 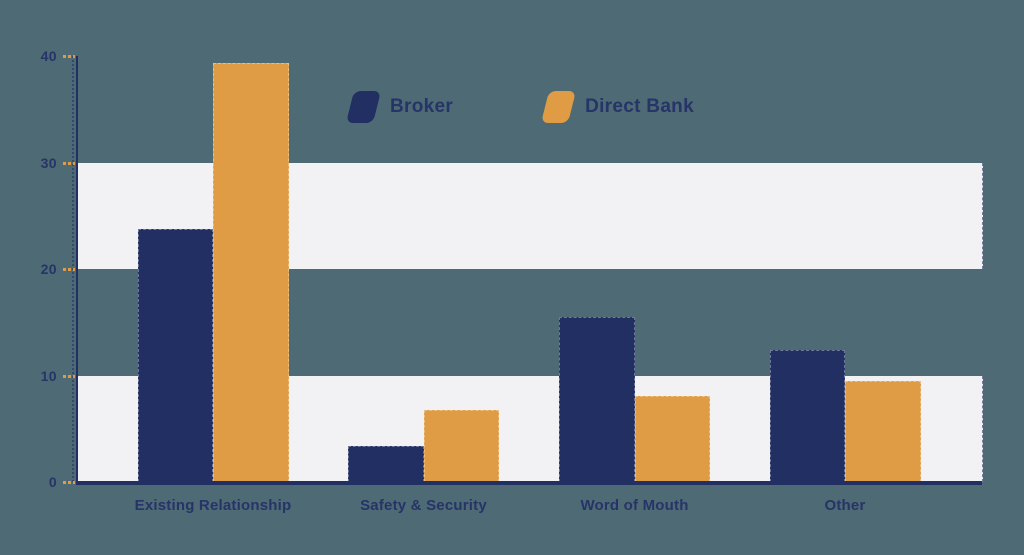 I want to click on y-tick-label: 10, so click(x=48, y=375).